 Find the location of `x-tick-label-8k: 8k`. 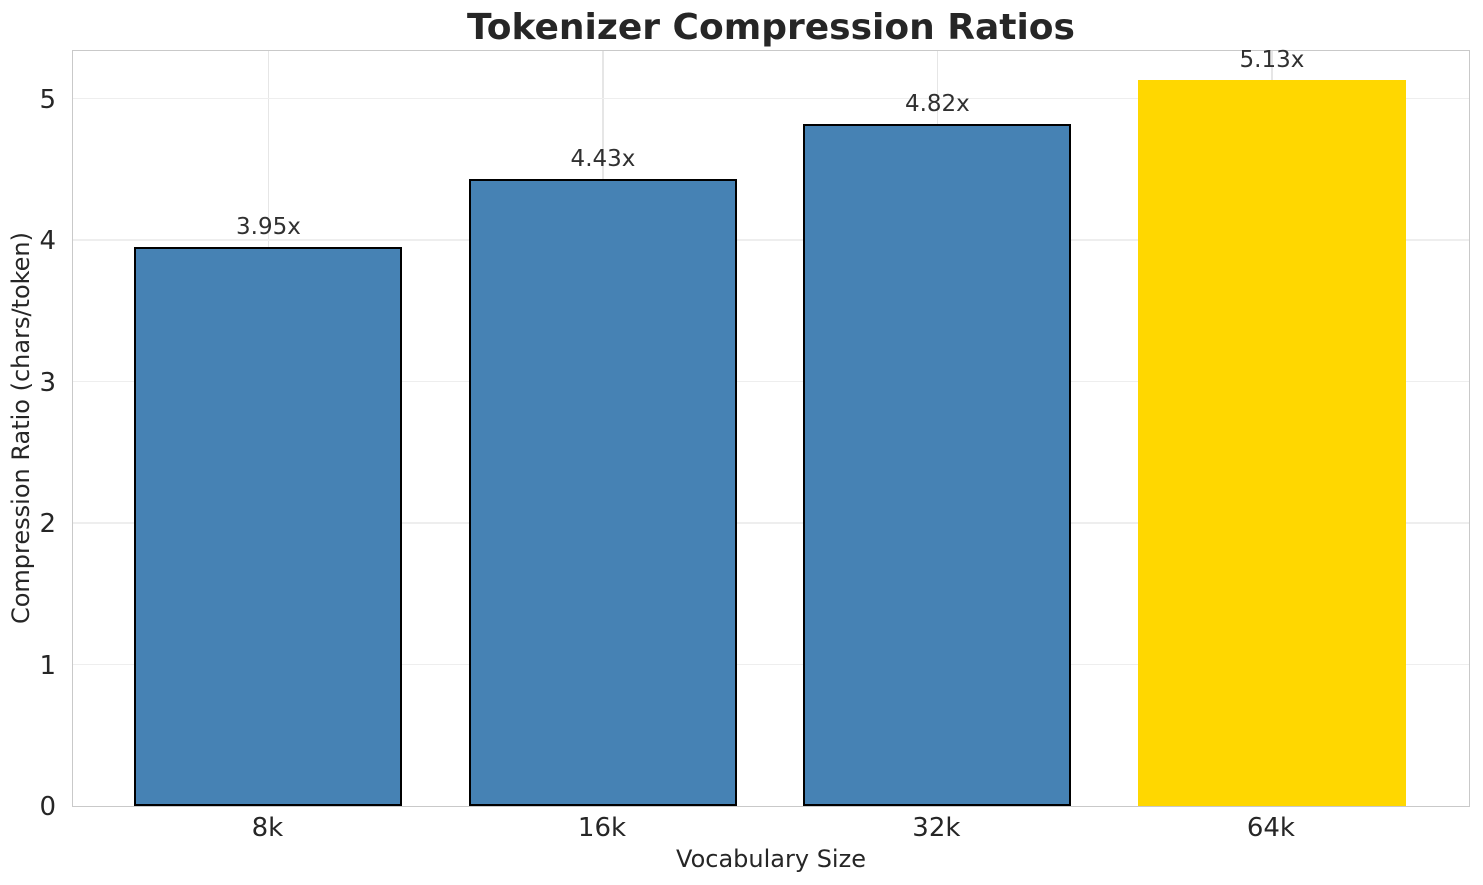

x-tick-label-8k: 8k is located at coordinates (267, 828).